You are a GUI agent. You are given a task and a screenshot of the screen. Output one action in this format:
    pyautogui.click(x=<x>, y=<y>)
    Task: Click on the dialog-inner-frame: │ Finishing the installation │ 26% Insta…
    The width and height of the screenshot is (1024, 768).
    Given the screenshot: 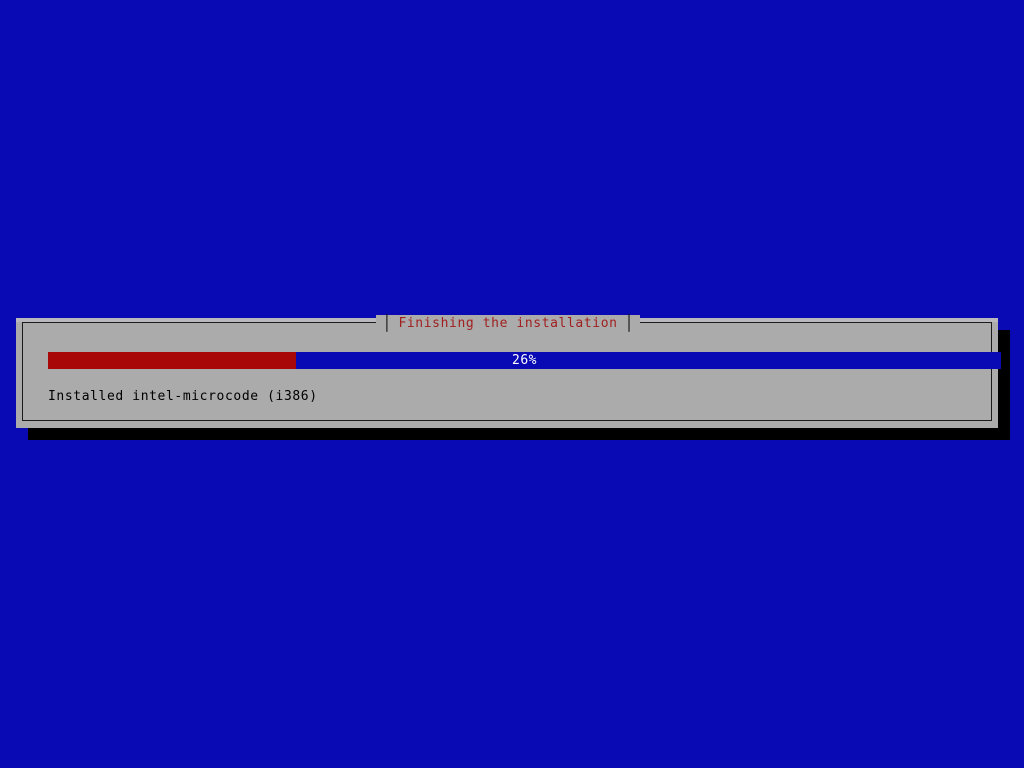 What is the action you would take?
    pyautogui.click(x=511, y=367)
    